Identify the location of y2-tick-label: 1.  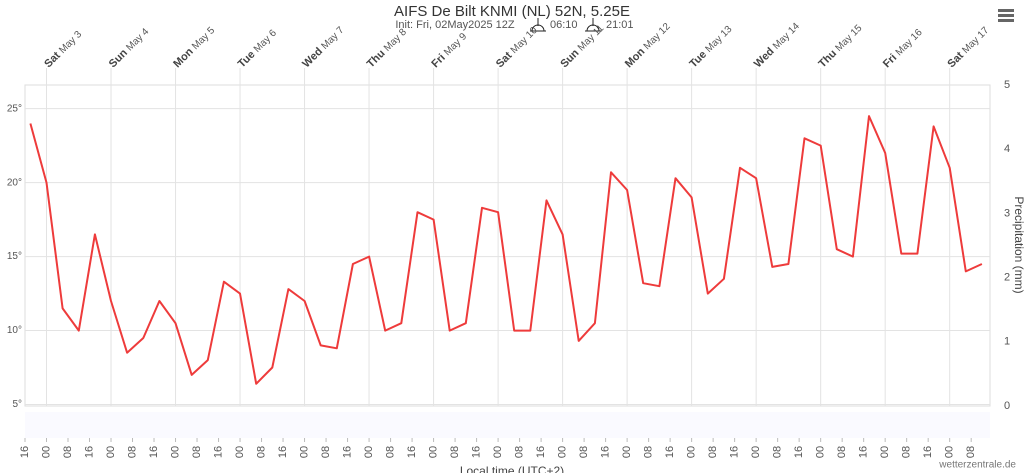
(1007, 342).